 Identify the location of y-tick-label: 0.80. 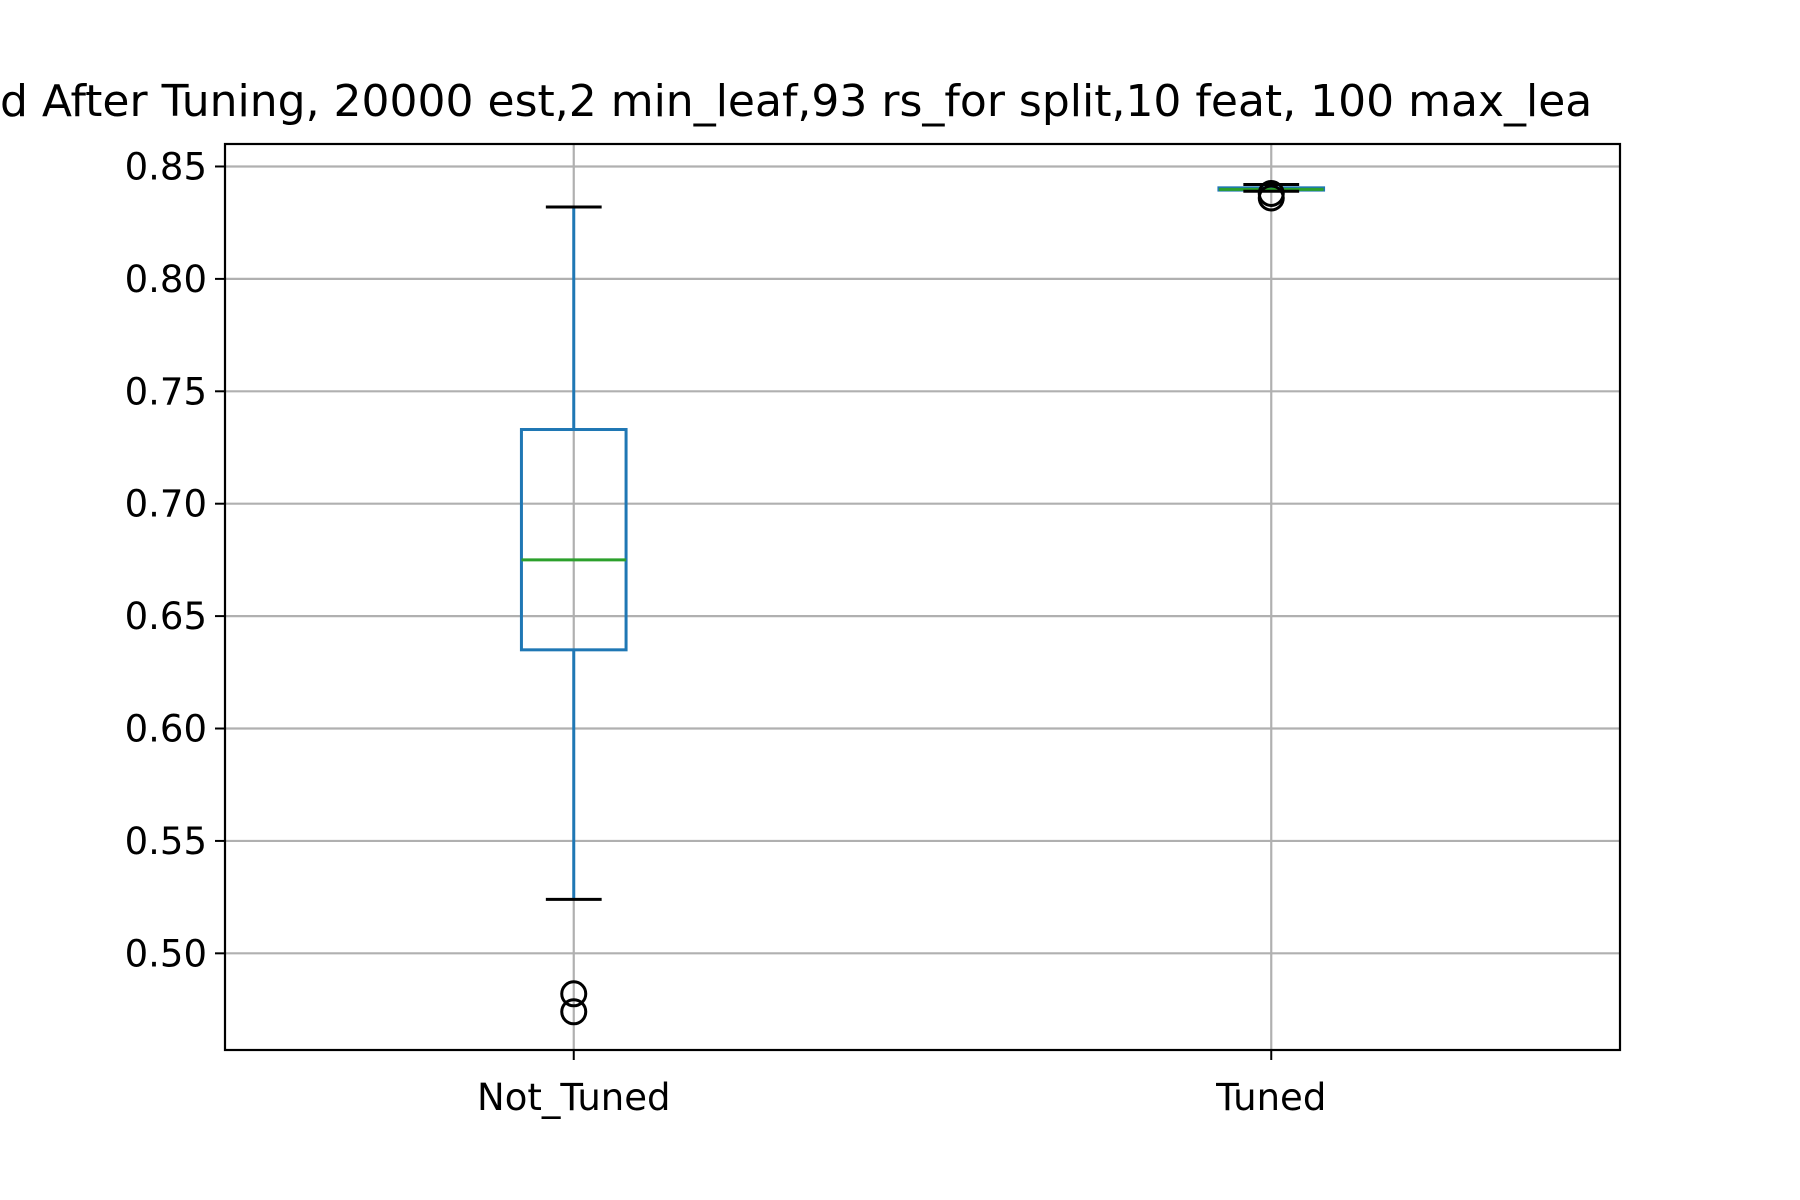
(166, 279).